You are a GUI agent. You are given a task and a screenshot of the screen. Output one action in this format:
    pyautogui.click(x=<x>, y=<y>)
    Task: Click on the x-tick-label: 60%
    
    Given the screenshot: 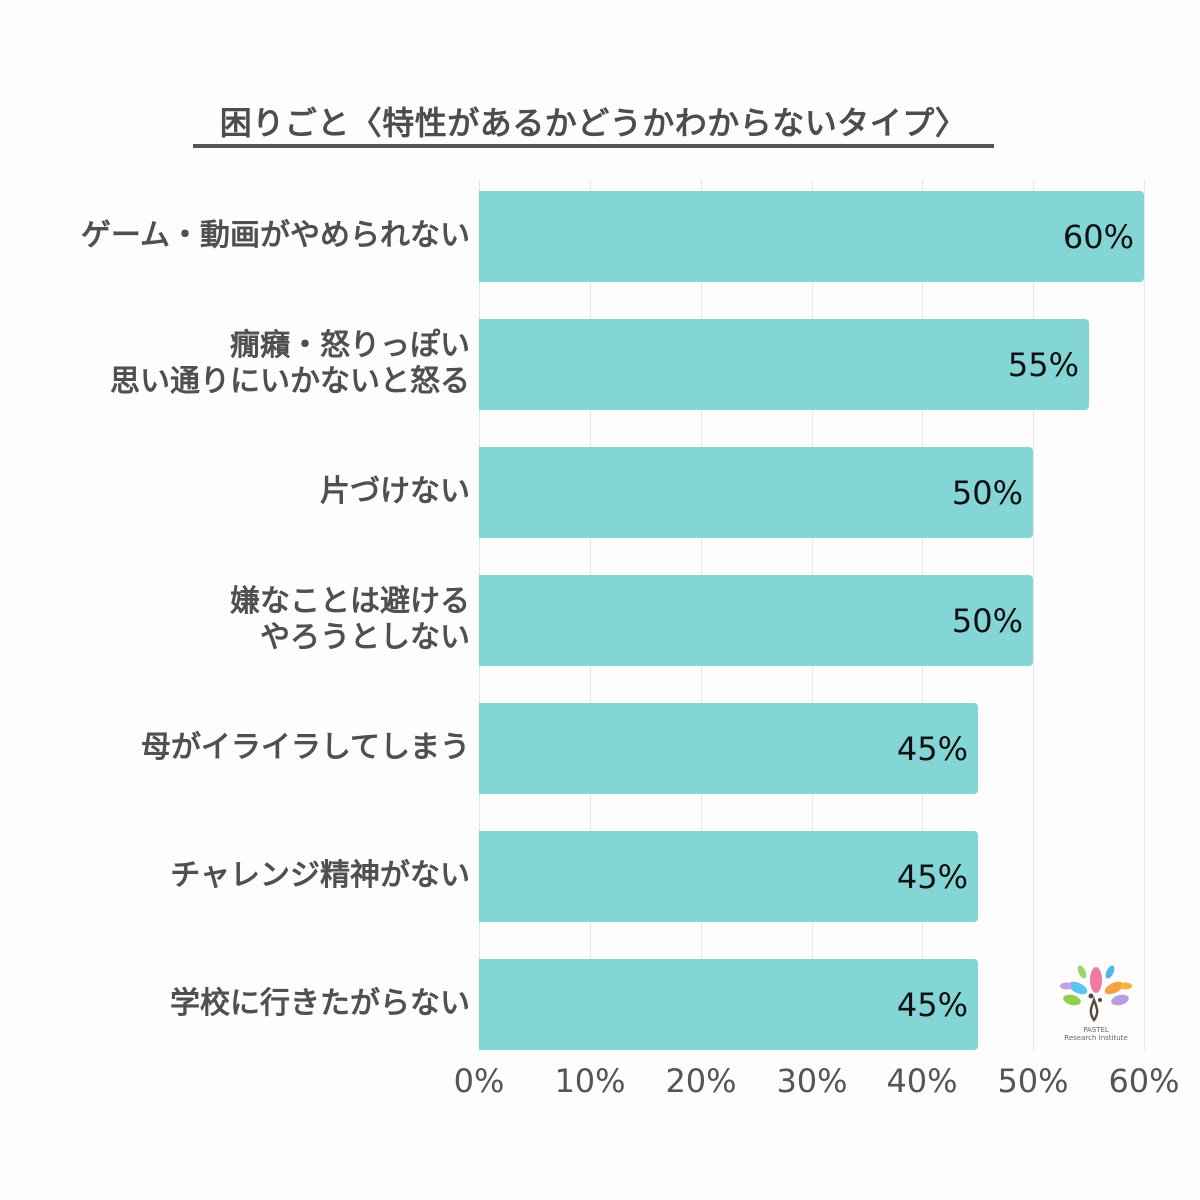 What is the action you would take?
    pyautogui.click(x=1144, y=1081)
    